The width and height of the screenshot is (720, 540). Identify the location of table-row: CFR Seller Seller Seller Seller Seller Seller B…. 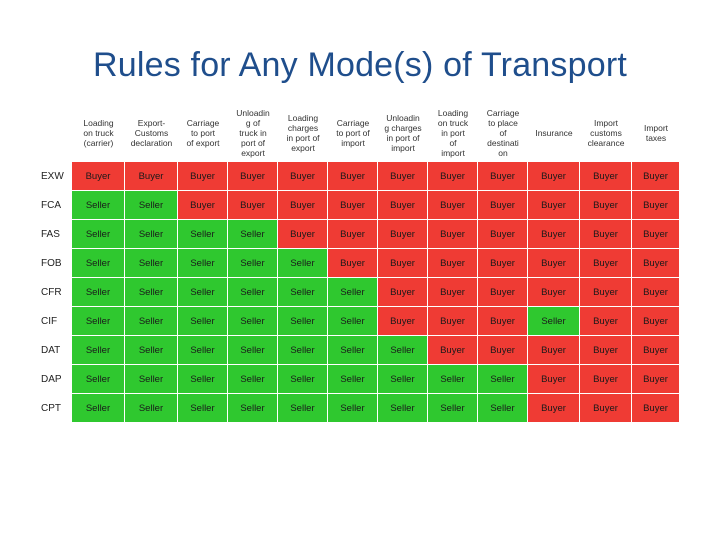
(358, 292).